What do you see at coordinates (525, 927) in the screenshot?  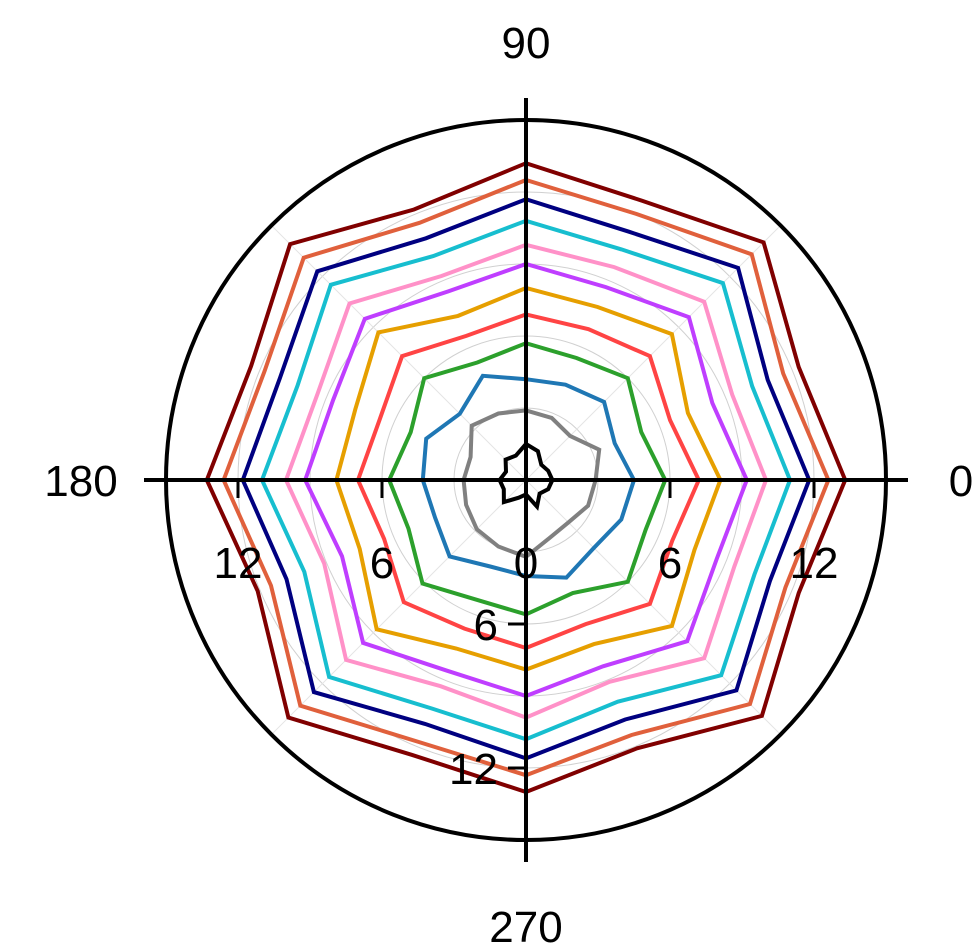 I see `angle-label-270: 270` at bounding box center [525, 927].